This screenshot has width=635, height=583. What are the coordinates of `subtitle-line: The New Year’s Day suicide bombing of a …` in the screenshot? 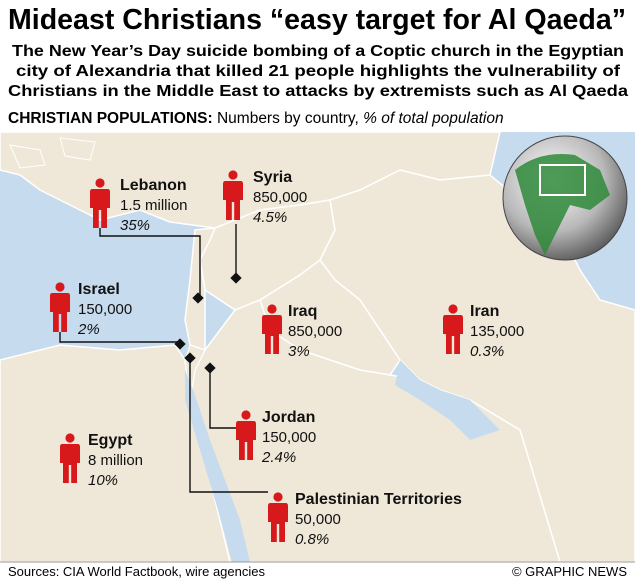 It's located at (318, 51).